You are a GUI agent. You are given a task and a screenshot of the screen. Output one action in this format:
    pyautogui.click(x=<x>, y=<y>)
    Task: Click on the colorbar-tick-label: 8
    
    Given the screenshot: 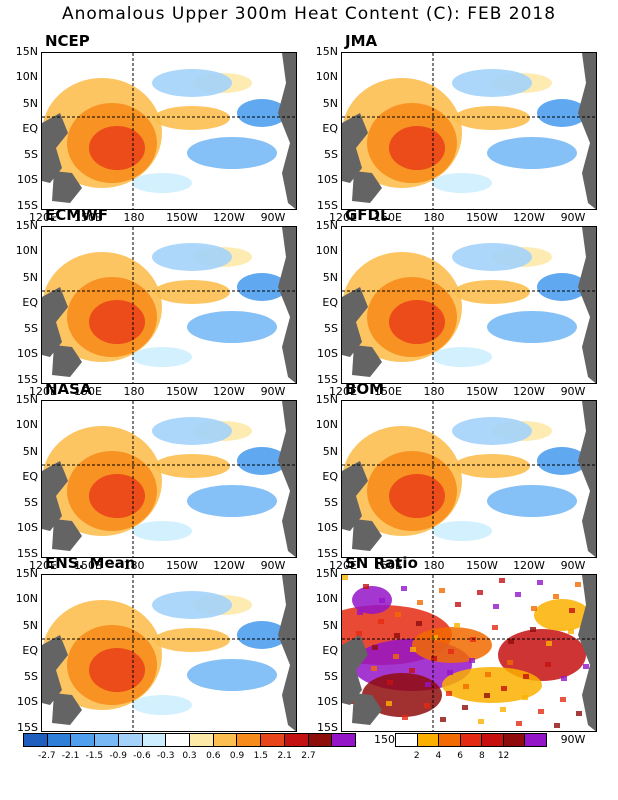 What is the action you would take?
    pyautogui.click(x=481, y=756)
    